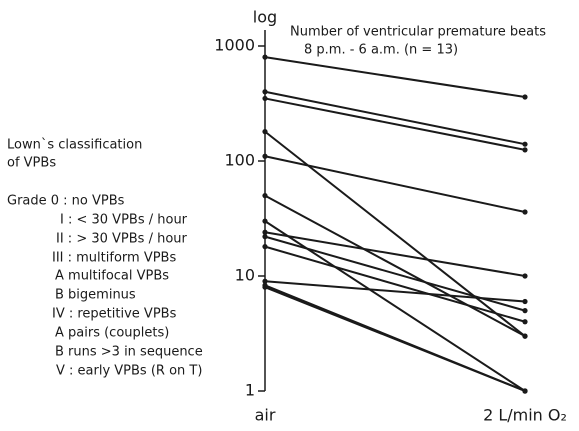 Image resolution: width=579 pixels, height=431 pixels. What do you see at coordinates (418, 32) in the screenshot?
I see `chart-title: Number of ventricular premature beats` at bounding box center [418, 32].